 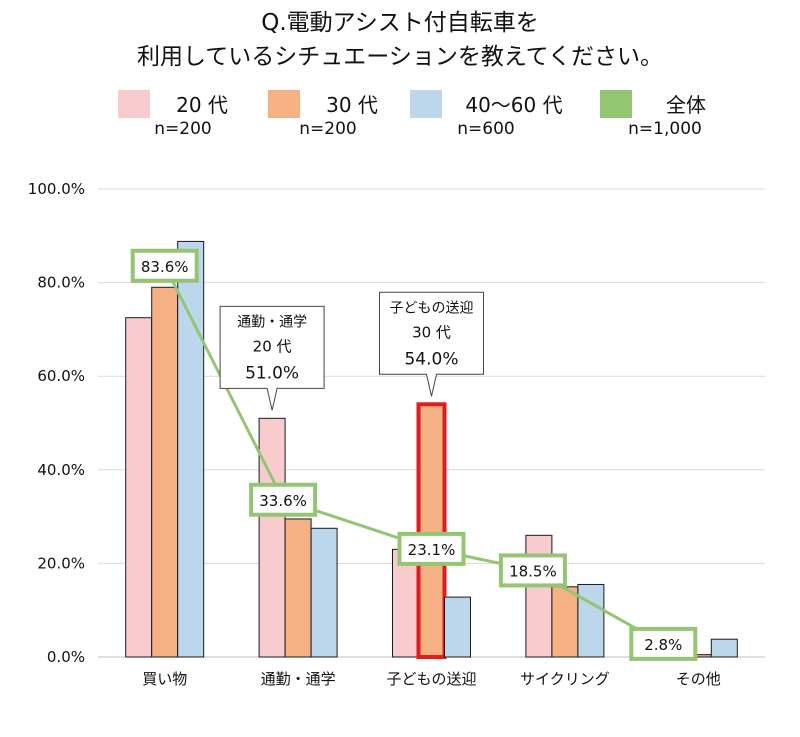 I want to click on x-tick-label-3: サイクリング, so click(x=565, y=679).